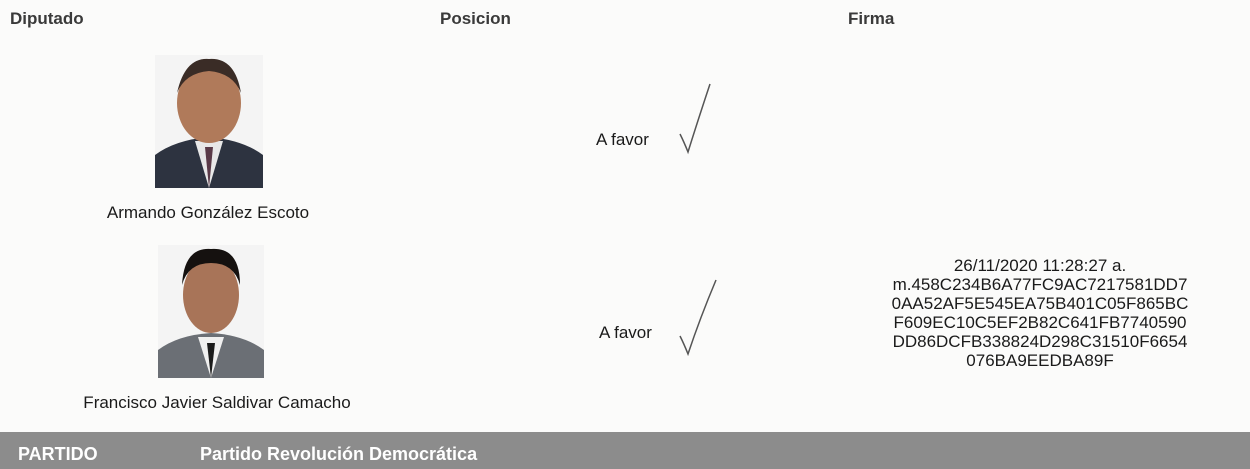 The width and height of the screenshot is (1250, 469). Describe the element at coordinates (1040, 265) in the screenshot. I see `signature-line: 26/11/2020 11:28:27 a.` at that location.